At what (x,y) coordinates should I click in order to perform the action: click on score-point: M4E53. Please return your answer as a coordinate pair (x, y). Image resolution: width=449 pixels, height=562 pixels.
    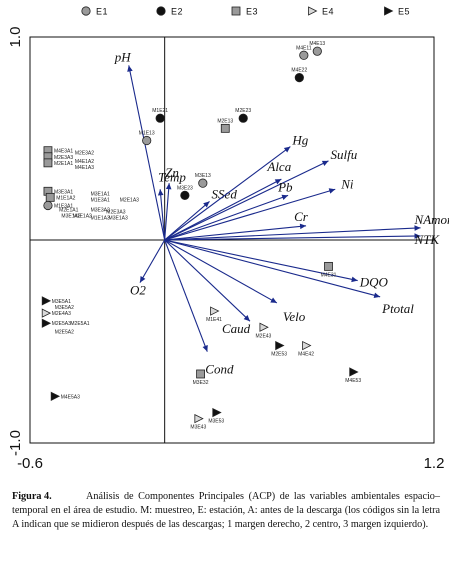
    Looking at the image, I should click on (353, 375).